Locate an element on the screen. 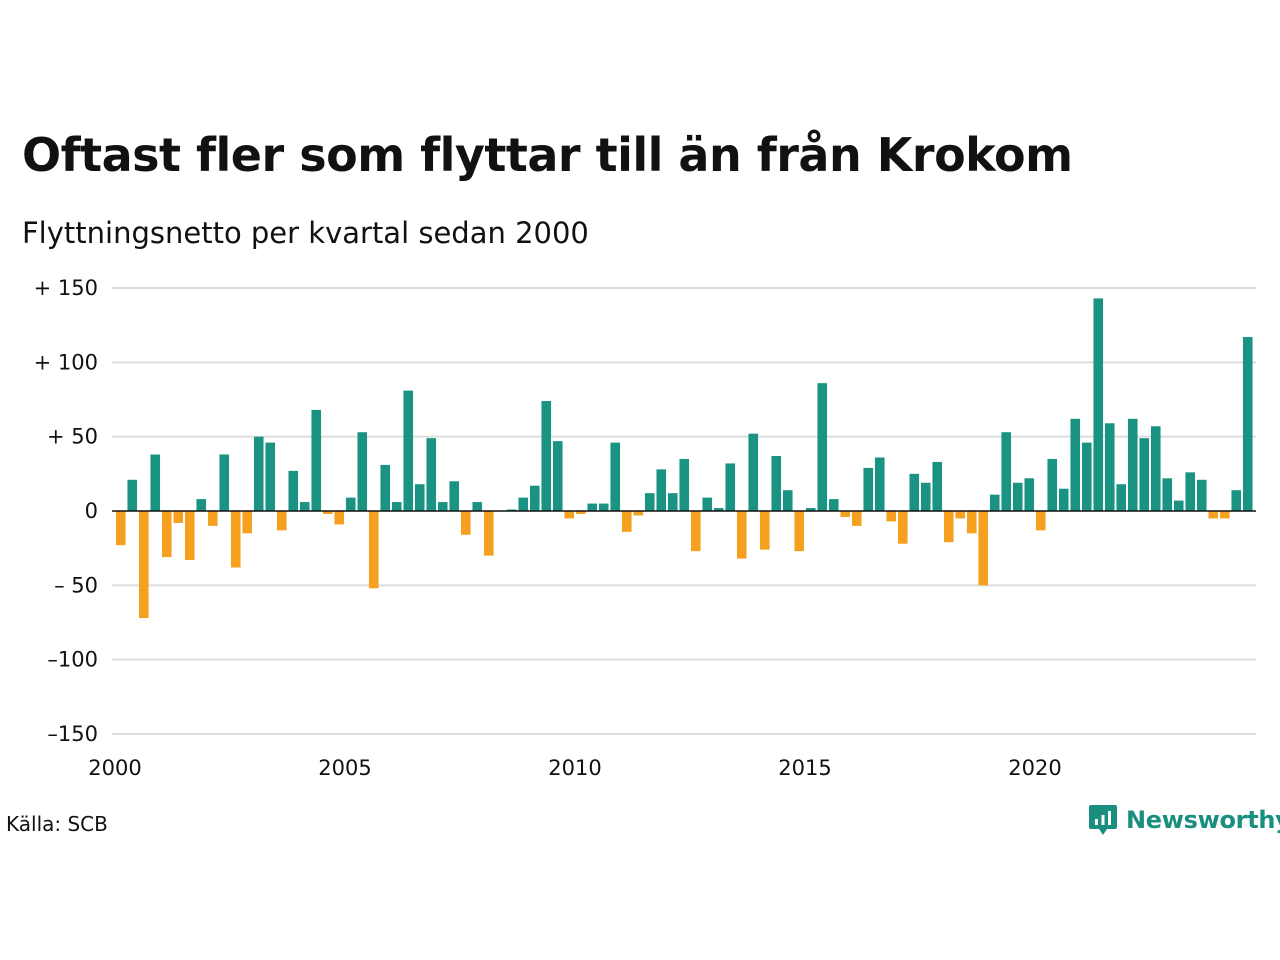  x-tick-label: 2005 is located at coordinates (344, 768).